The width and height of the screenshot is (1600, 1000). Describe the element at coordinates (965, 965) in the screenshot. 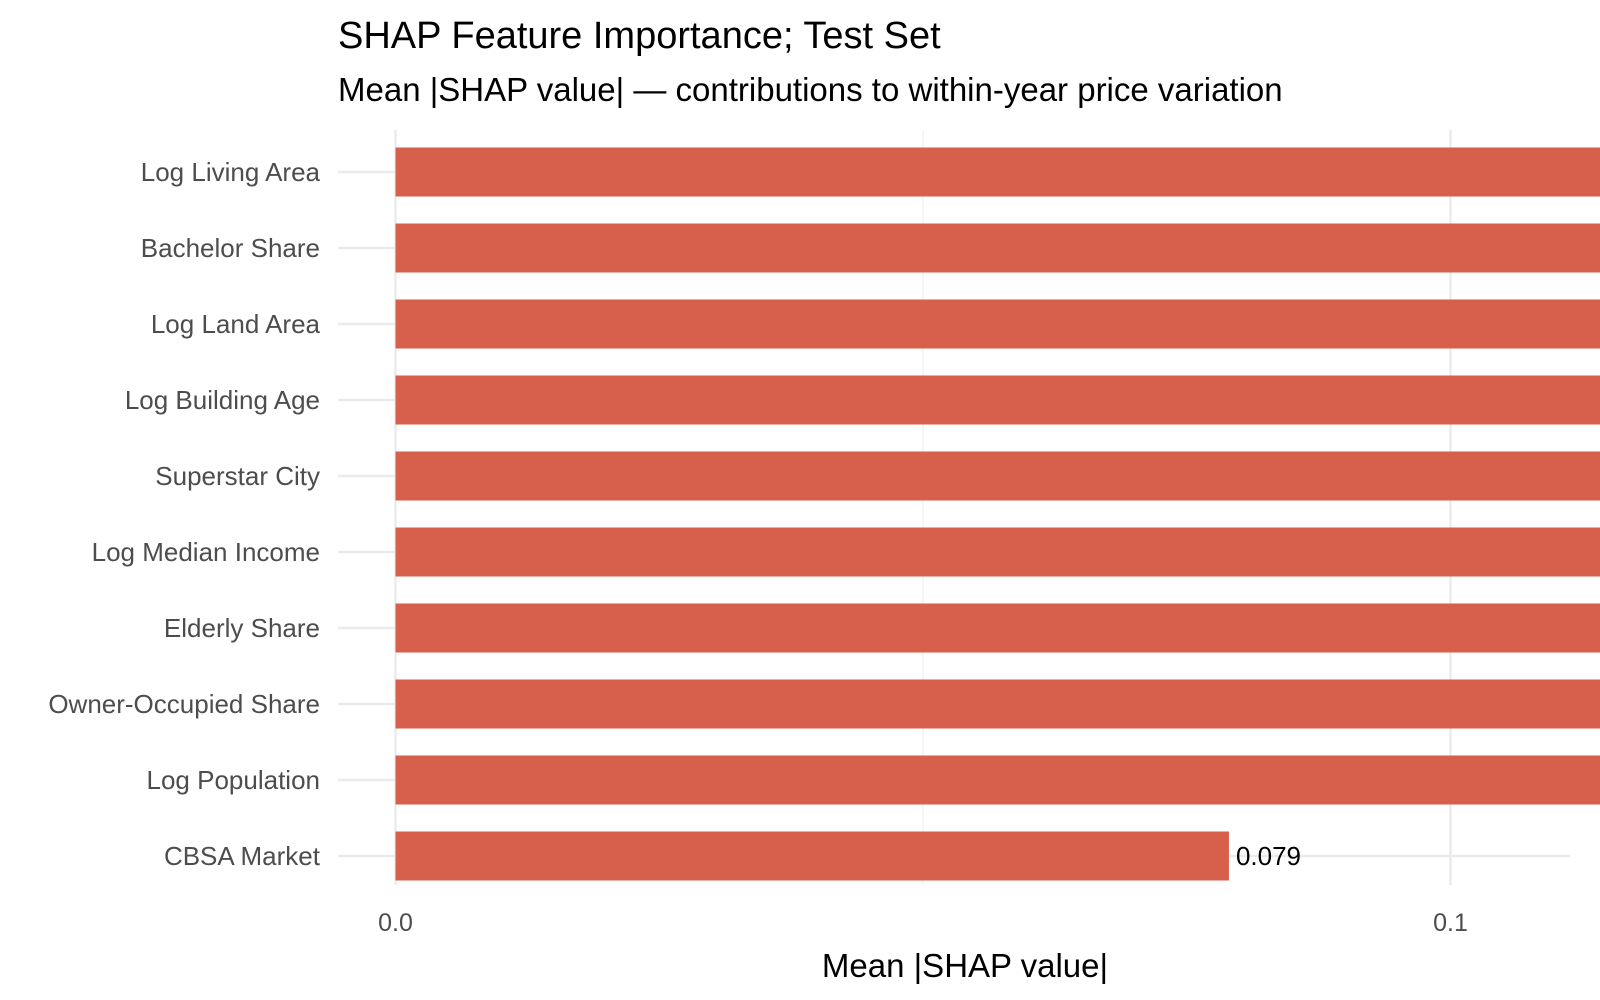

I see `x-axis-label: Mean |SHAP value|` at that location.